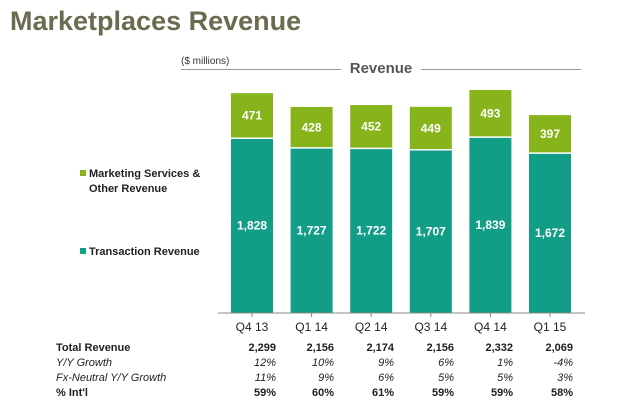 This screenshot has width=621, height=419. What do you see at coordinates (310, 364) in the screenshot?
I see `table-row: Y/Y Growth 12% 10% 9% 6% 1% -4%` at bounding box center [310, 364].